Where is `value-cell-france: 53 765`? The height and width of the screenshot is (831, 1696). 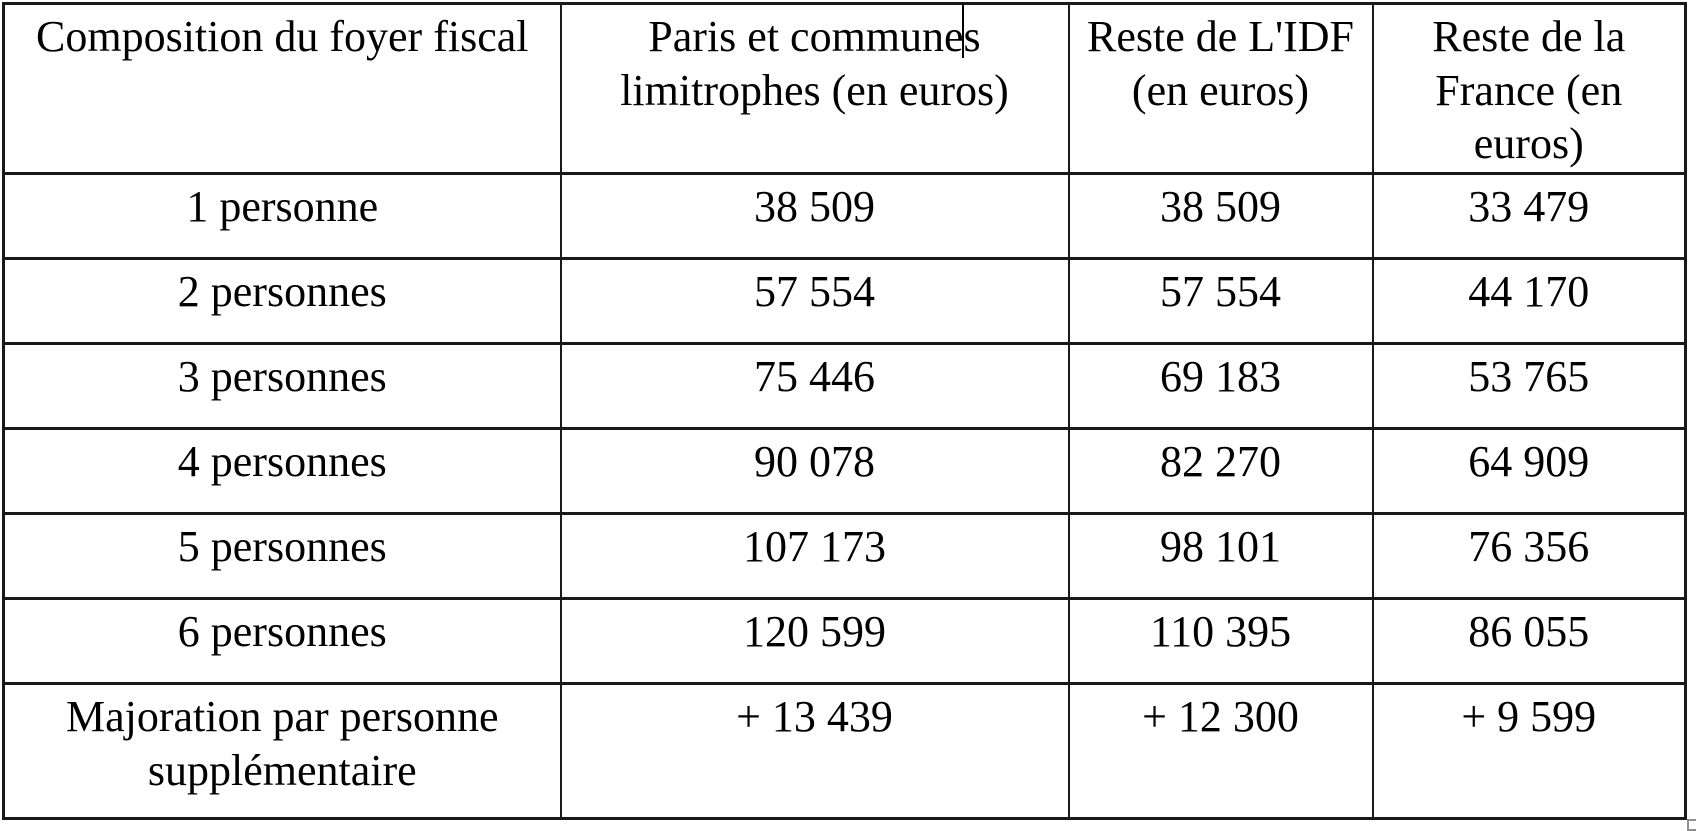 value-cell-france: 53 765 is located at coordinates (1529, 386).